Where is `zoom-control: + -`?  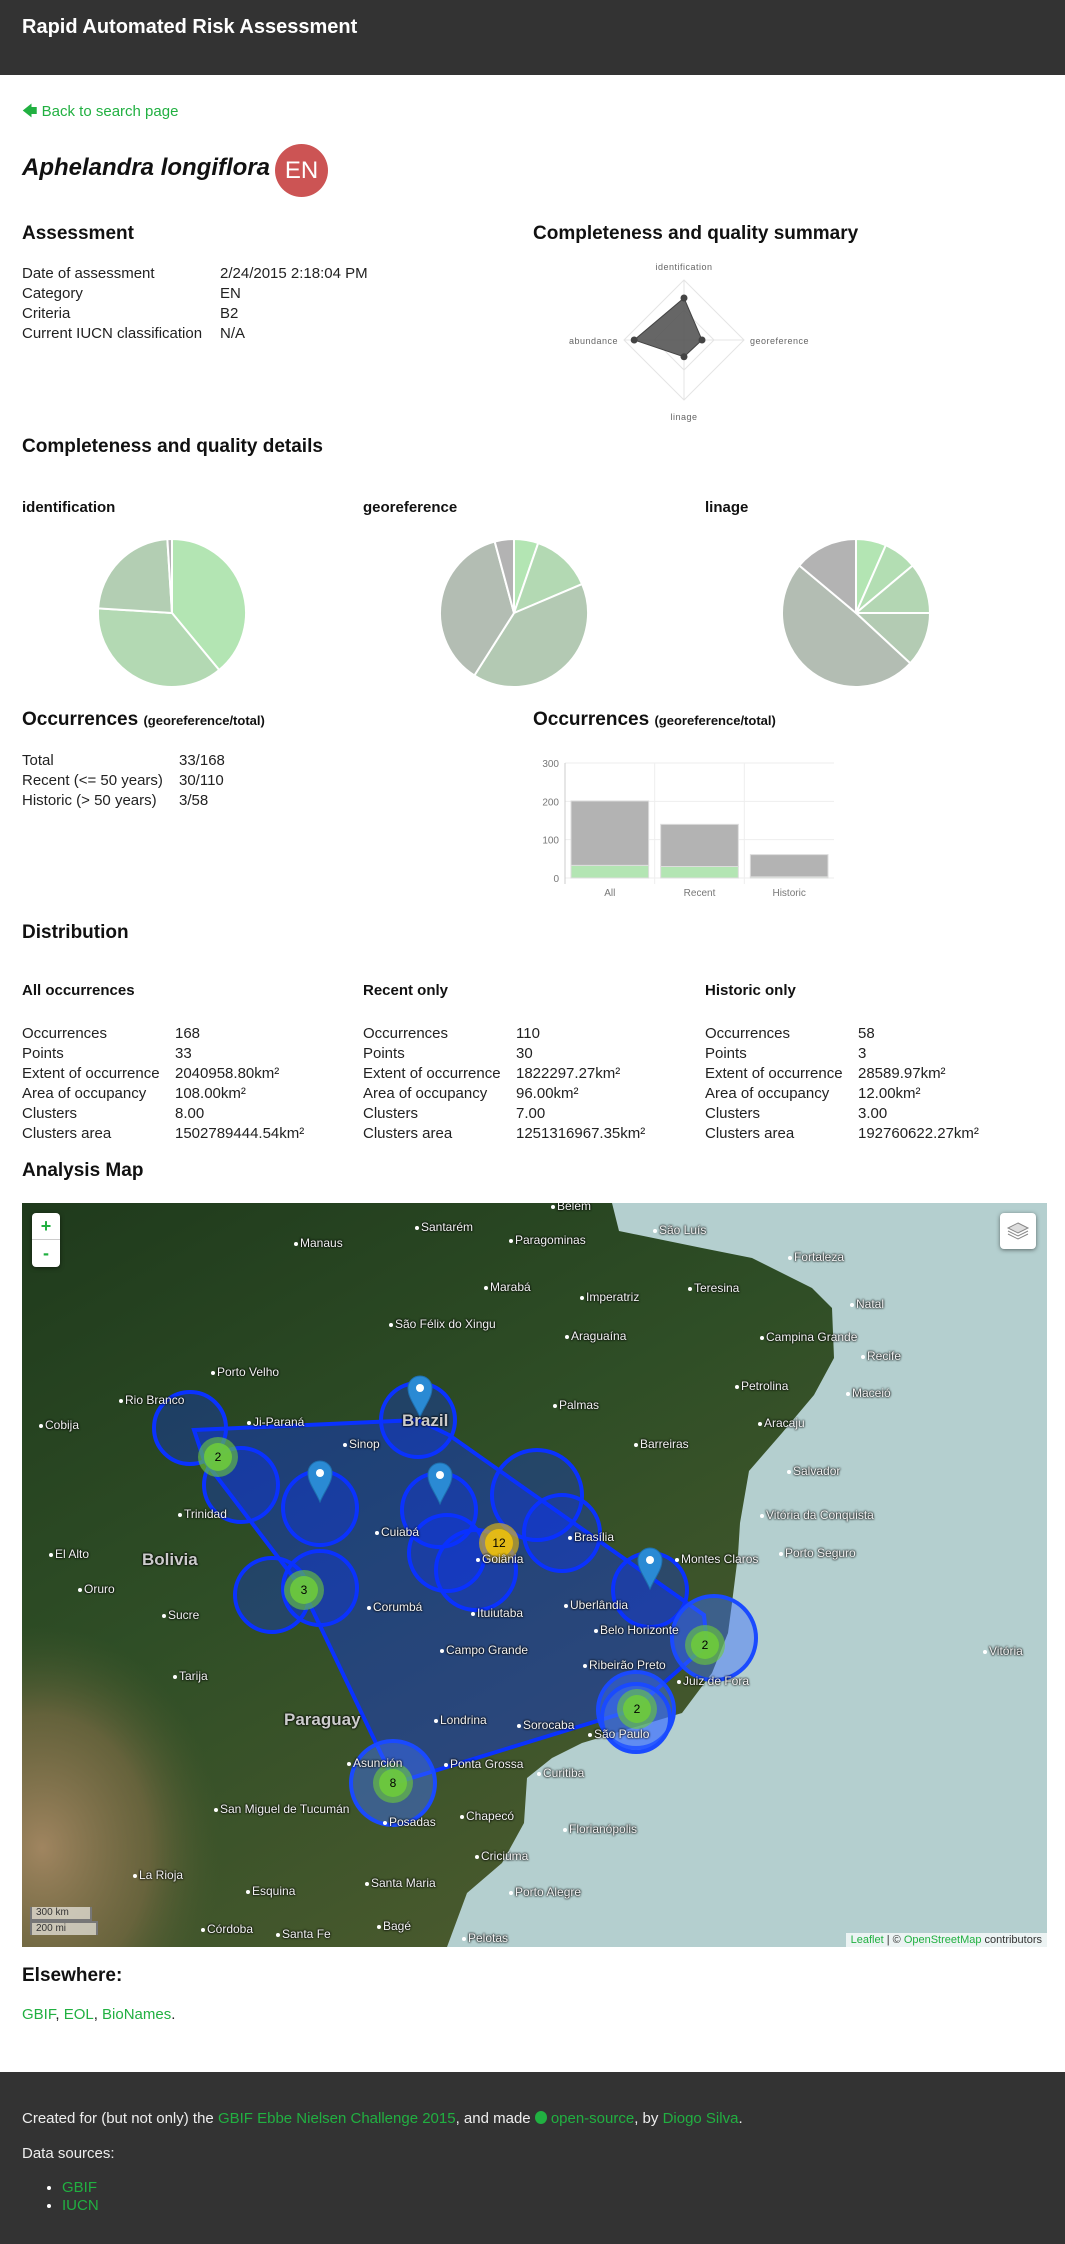 zoom-control: + - is located at coordinates (46, 1240).